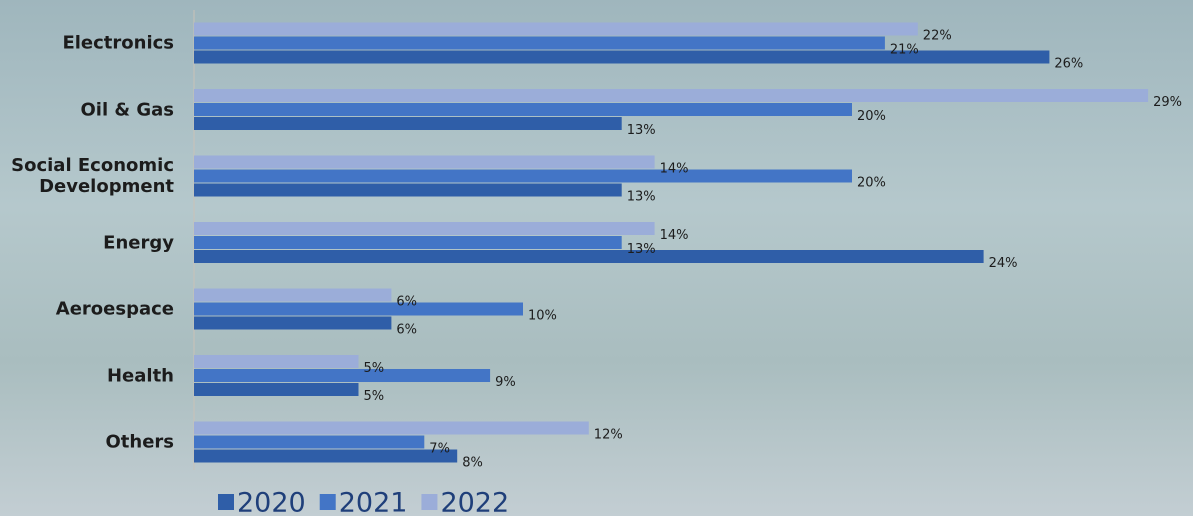  I want to click on category-label: Others, so click(139, 442).